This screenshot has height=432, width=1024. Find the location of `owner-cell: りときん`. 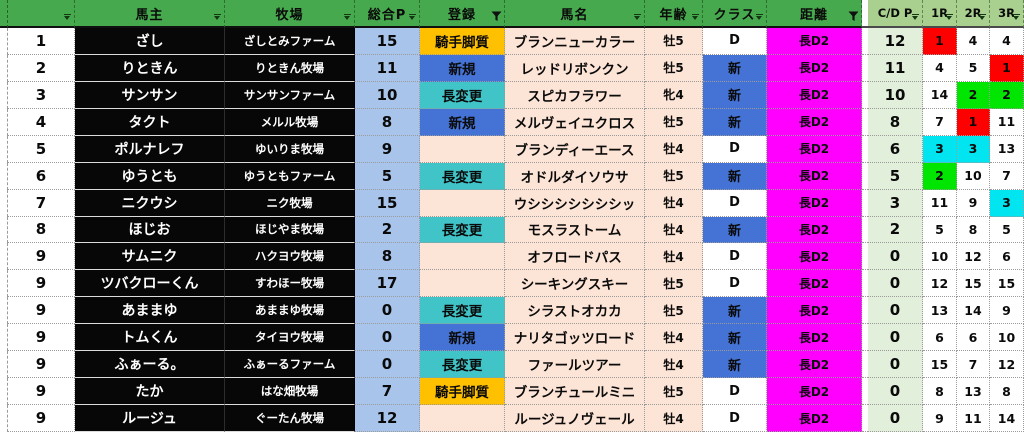

owner-cell: りときん is located at coordinates (150, 68).